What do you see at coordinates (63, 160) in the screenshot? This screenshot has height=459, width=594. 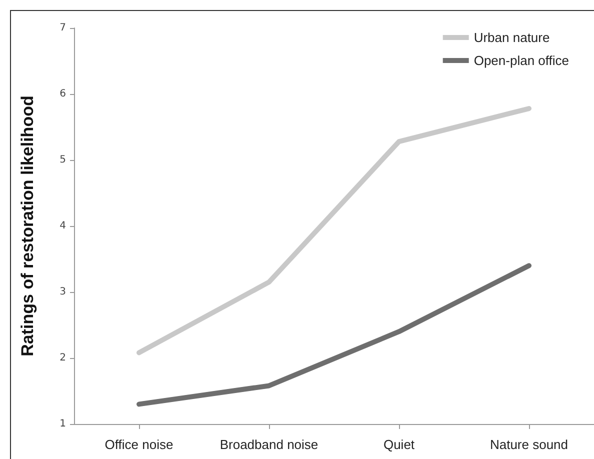 I see `y-tick-label: 5` at bounding box center [63, 160].